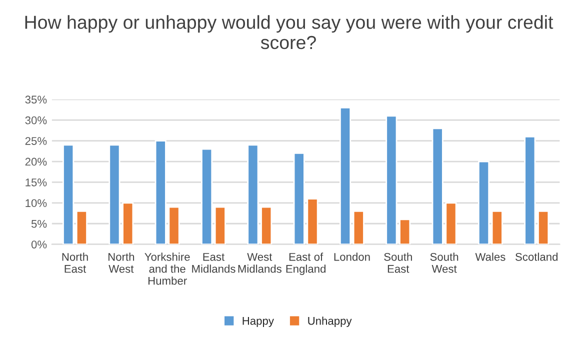 This screenshot has width=577, height=337. What do you see at coordinates (330, 321) in the screenshot?
I see `legend-label: Unhappy` at bounding box center [330, 321].